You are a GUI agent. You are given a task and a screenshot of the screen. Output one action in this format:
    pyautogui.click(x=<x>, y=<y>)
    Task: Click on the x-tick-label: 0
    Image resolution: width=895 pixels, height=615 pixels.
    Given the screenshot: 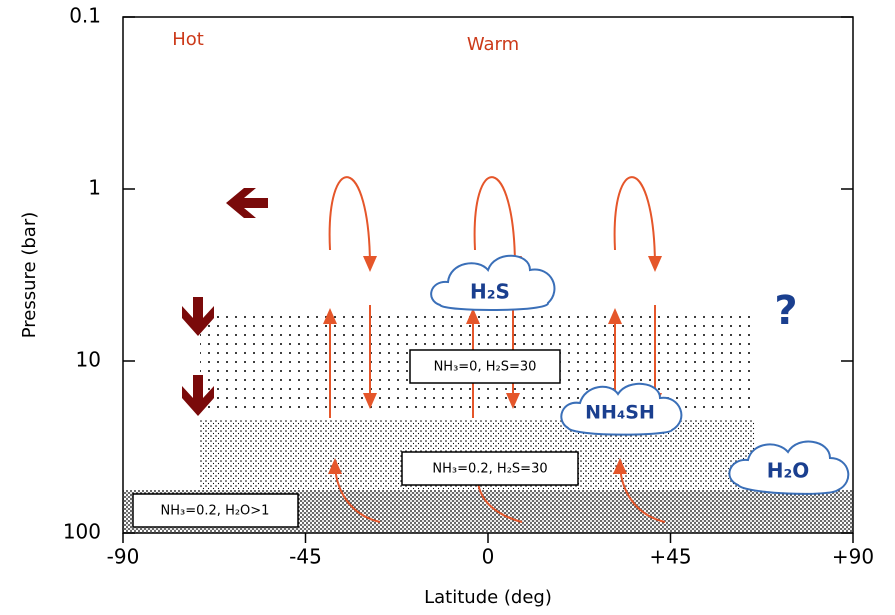 What is the action you would take?
    pyautogui.click(x=488, y=557)
    